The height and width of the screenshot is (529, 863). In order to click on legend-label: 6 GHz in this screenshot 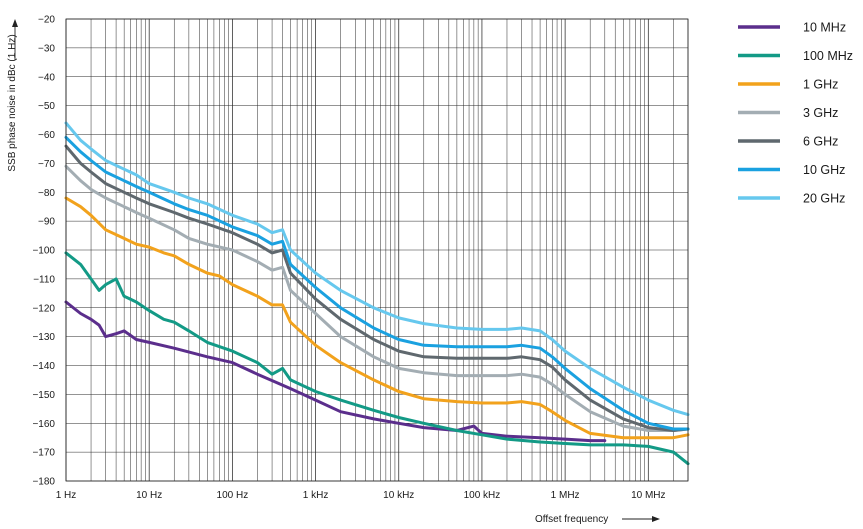, I will do `click(820, 142)`.